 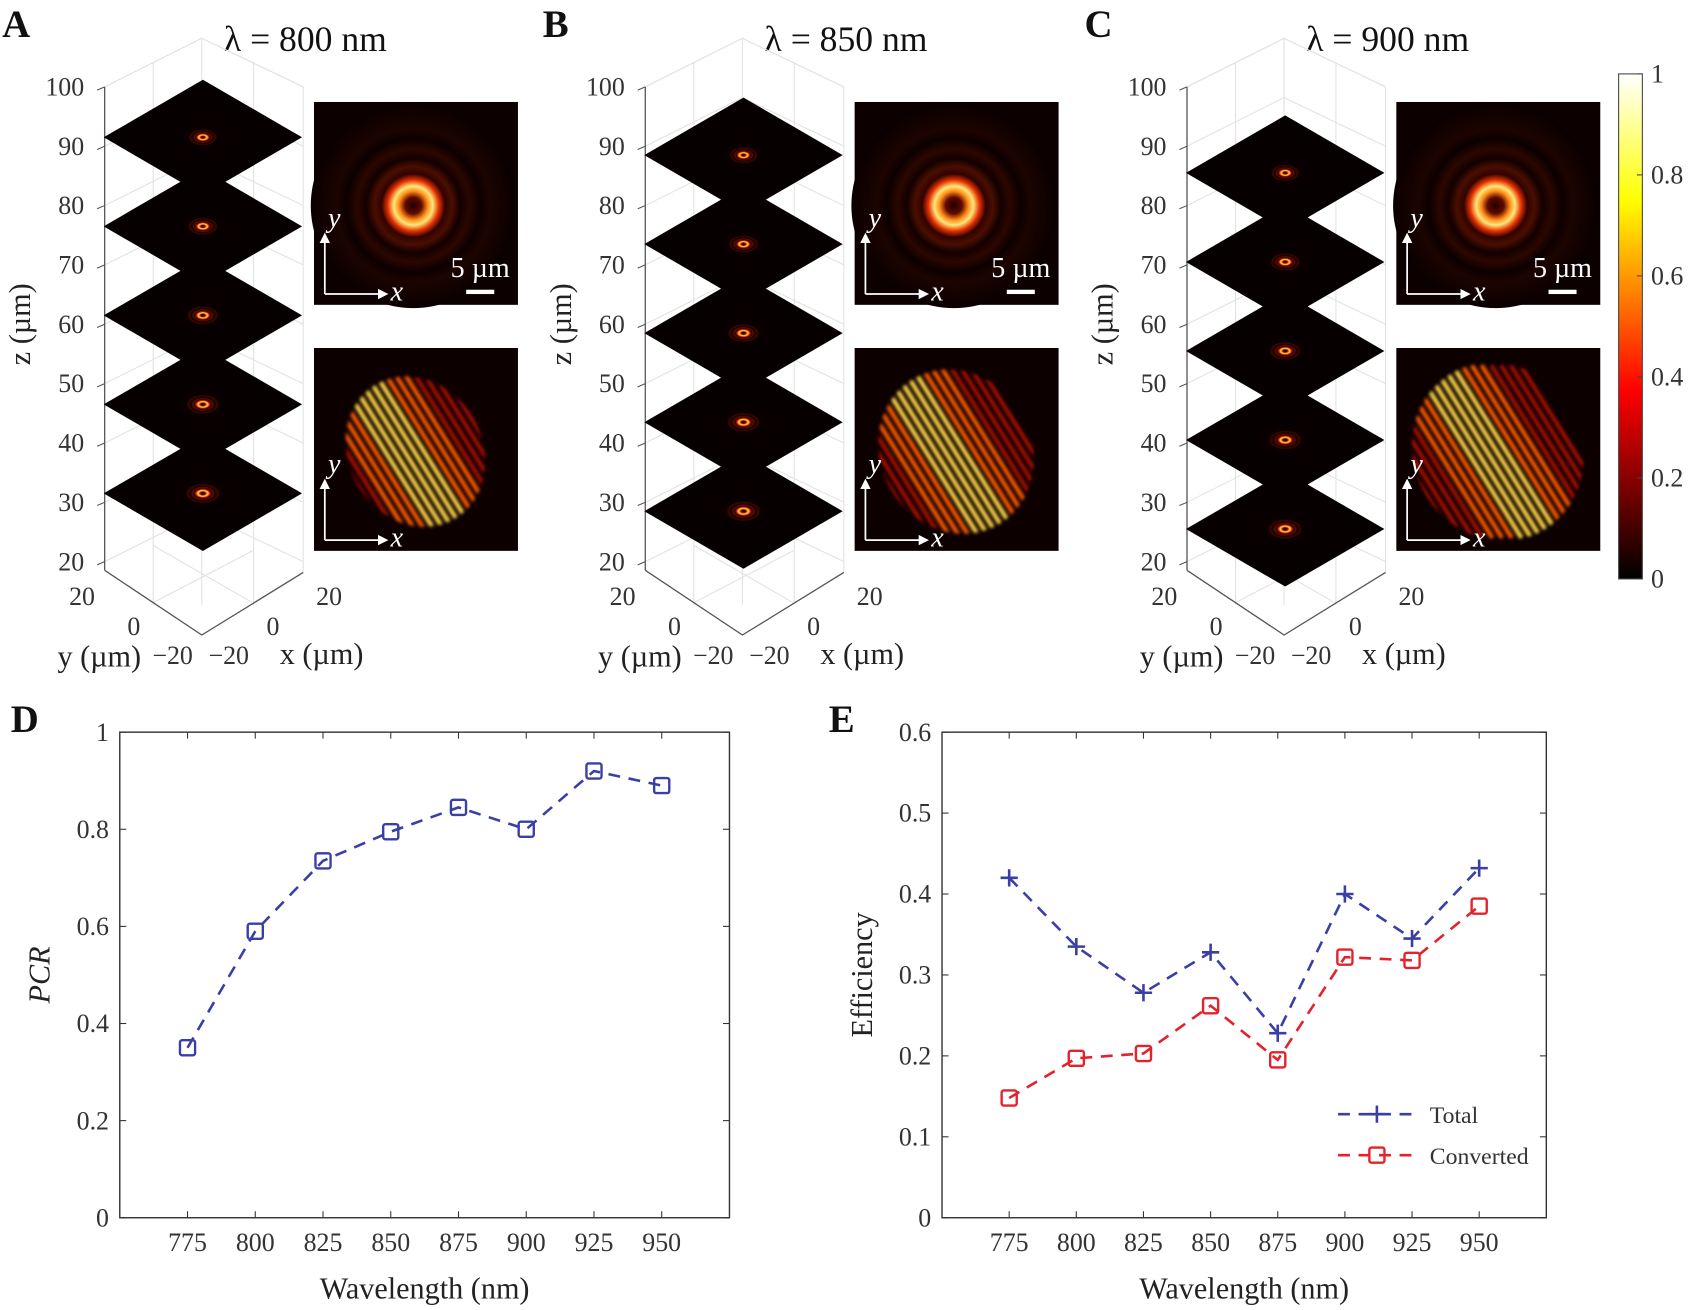 What do you see at coordinates (1344, 1242) in the screenshot?
I see `x-tick-label: 900` at bounding box center [1344, 1242].